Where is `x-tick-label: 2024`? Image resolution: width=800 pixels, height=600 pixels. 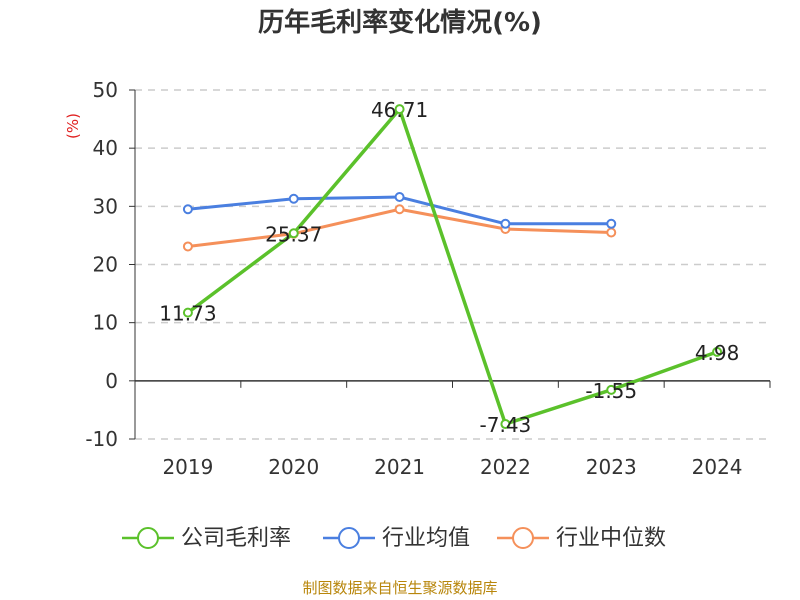 x-tick-label: 2024 is located at coordinates (717, 467).